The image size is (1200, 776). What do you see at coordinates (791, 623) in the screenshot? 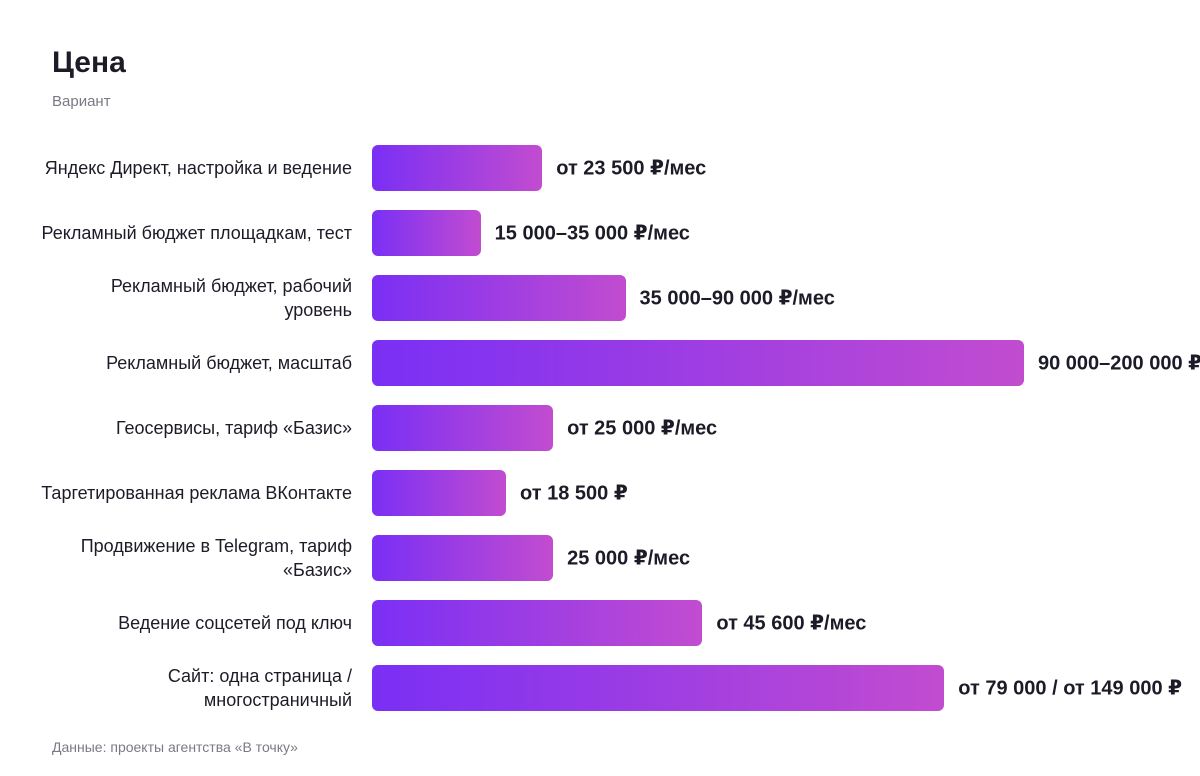
I see `value-label: от 45 600 ₽/мес` at bounding box center [791, 623].